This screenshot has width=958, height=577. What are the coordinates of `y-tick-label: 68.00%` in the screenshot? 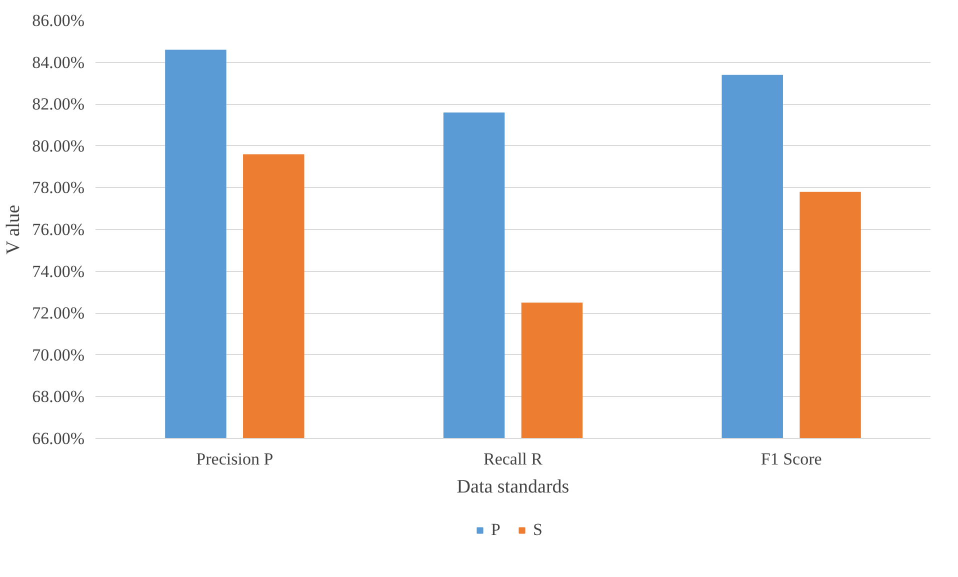 It's located at (58, 396).